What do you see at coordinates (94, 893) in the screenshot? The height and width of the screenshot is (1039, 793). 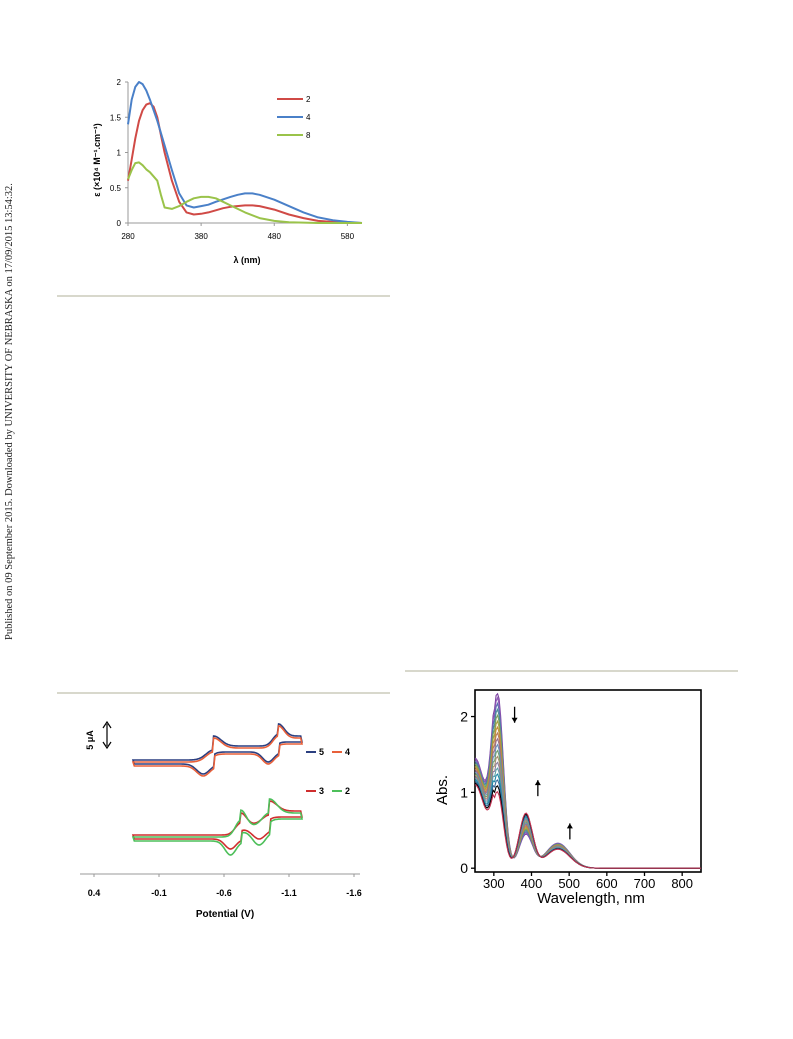 I see `x-tick-label: 0.4` at bounding box center [94, 893].